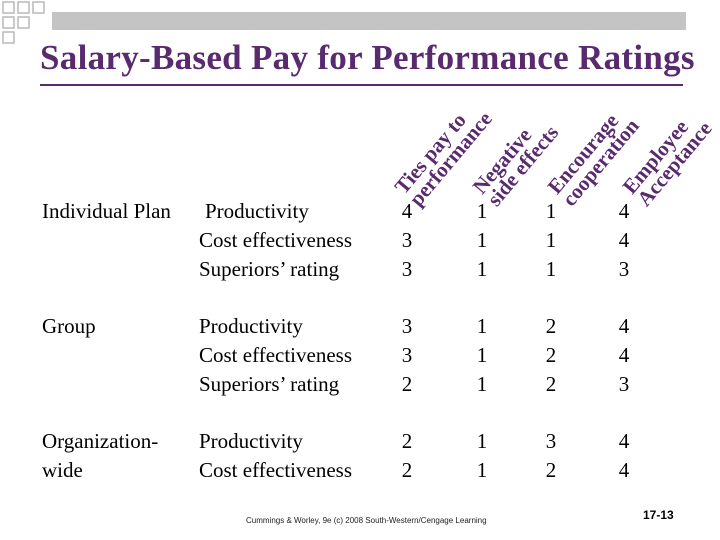 Image resolution: width=720 pixels, height=540 pixels. I want to click on plan-label-group: Group, so click(69, 326).